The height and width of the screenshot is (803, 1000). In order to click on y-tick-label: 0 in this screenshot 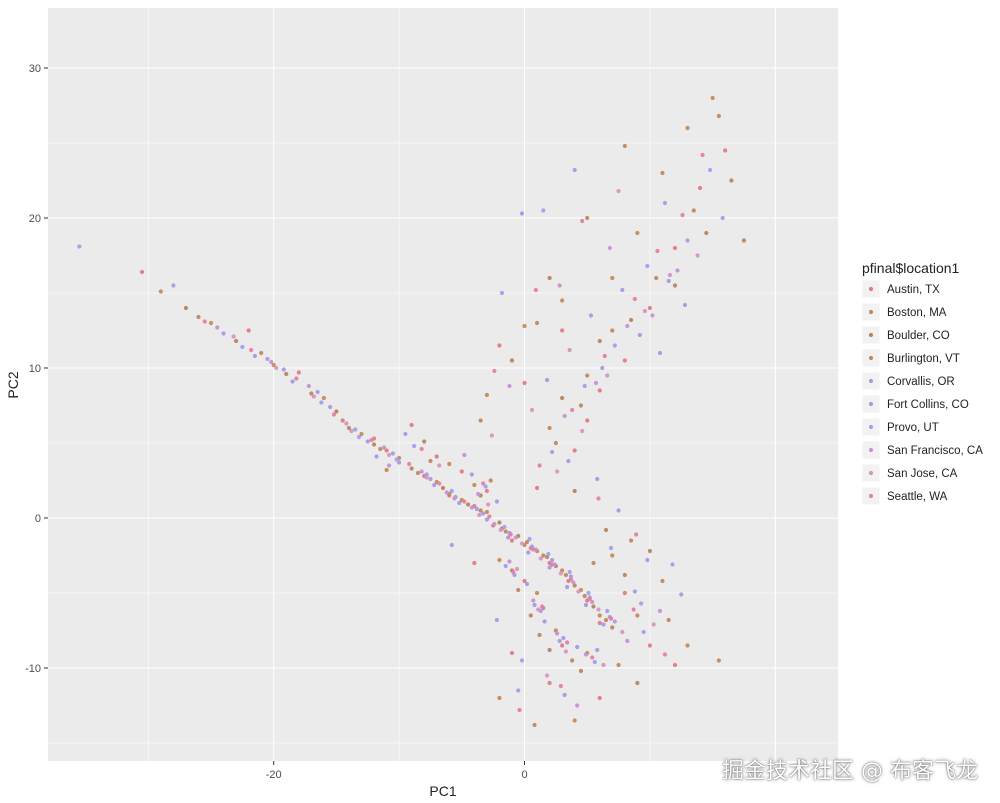, I will do `click(38, 519)`.